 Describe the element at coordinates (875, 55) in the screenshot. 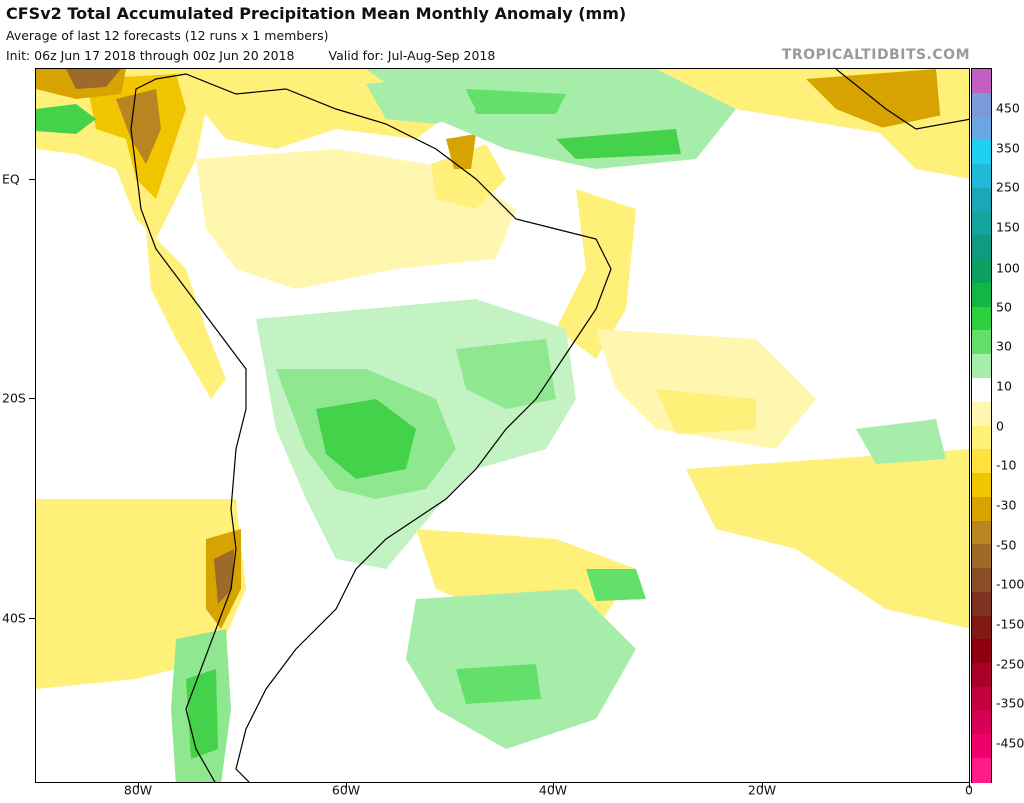

I see `brand-watermark: TROPICALTIDBITS.COM` at that location.